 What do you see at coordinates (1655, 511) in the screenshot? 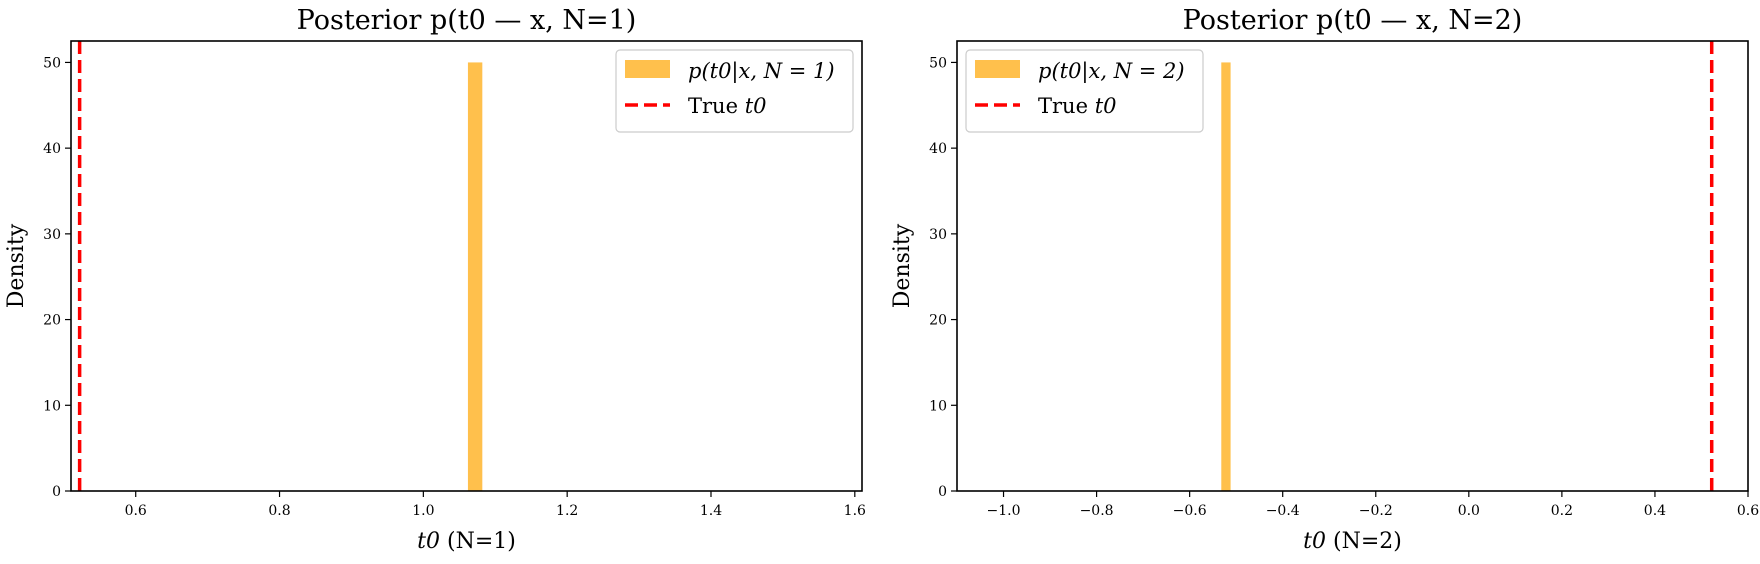
I see `x-tick-label: 0.4` at bounding box center [1655, 511].